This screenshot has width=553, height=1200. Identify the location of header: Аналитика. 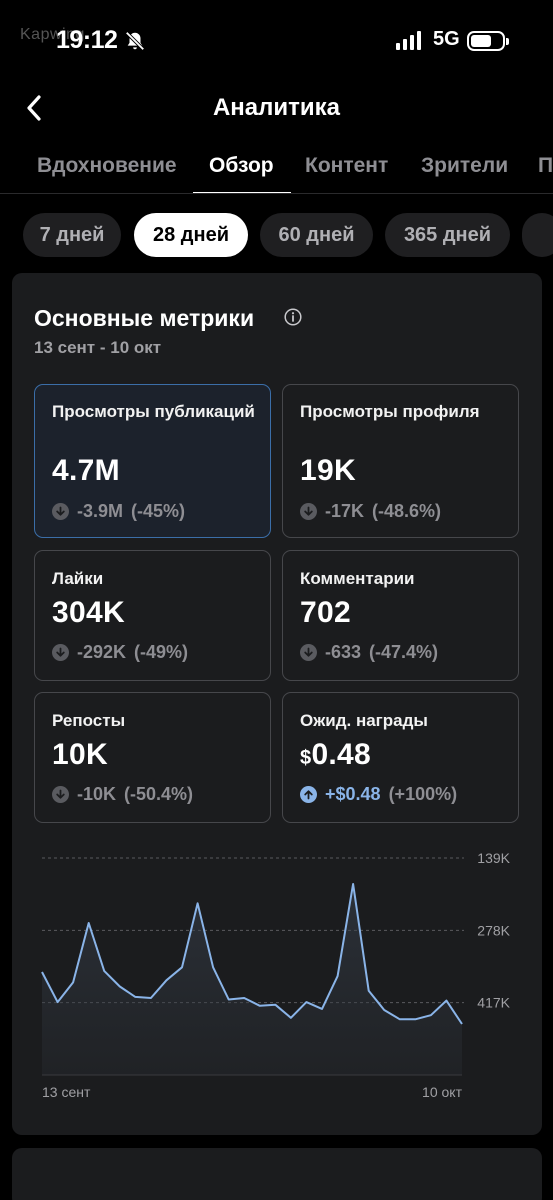
(276, 108).